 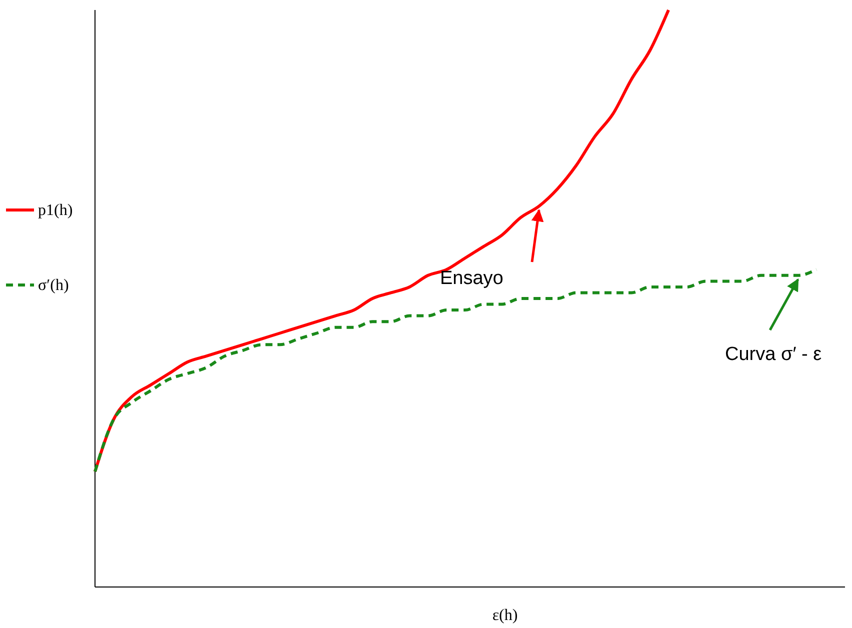 I want to click on annotation: Curva σ′ - ε, so click(x=773, y=354).